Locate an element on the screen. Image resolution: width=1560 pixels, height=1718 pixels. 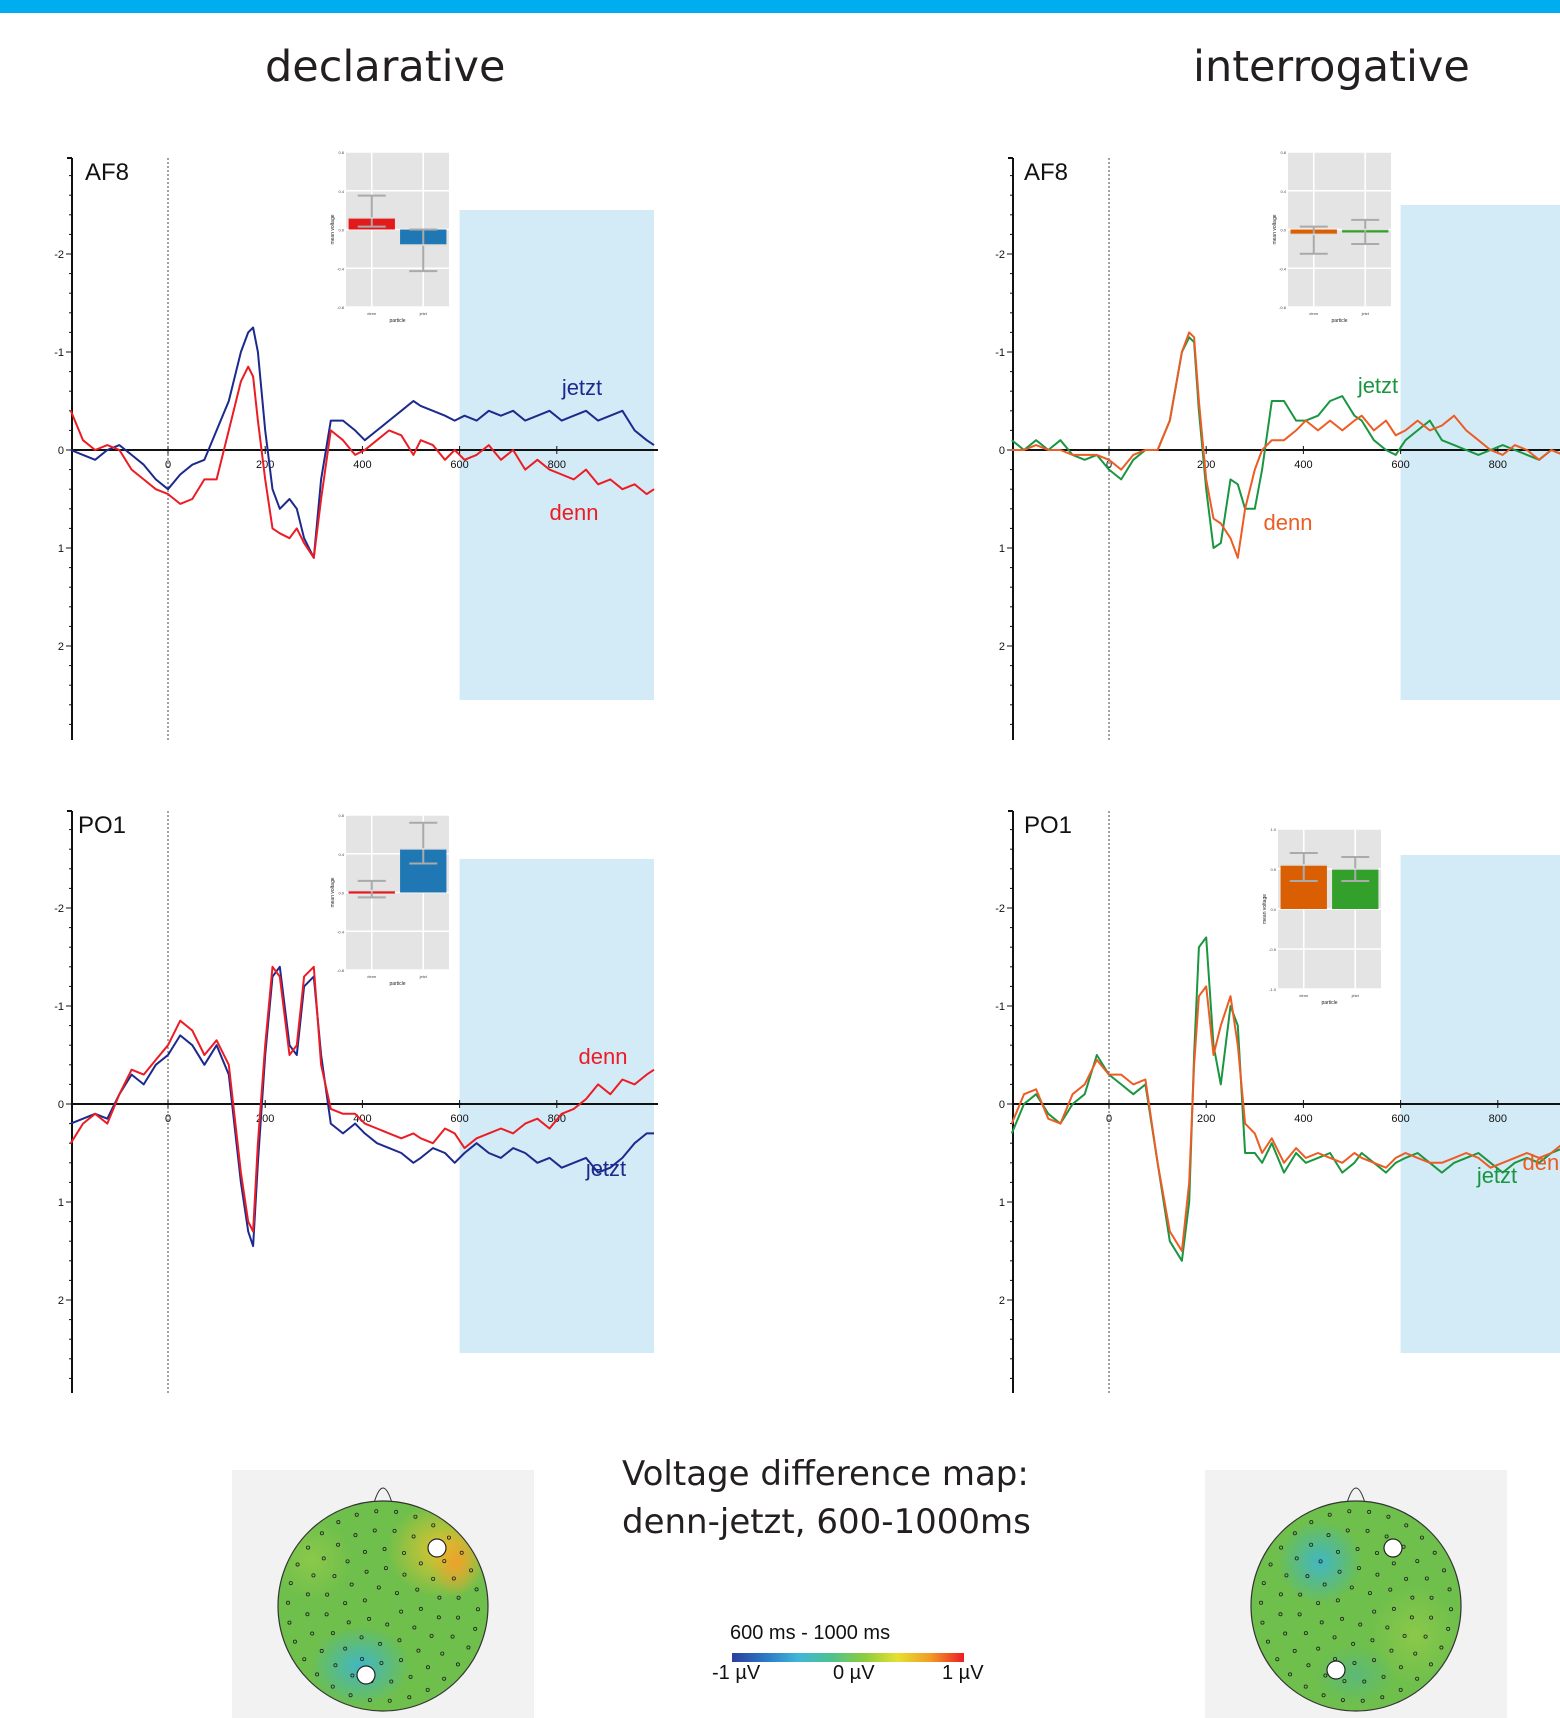
inset-y-tick-label: 0.8 is located at coordinates (1283, 152).